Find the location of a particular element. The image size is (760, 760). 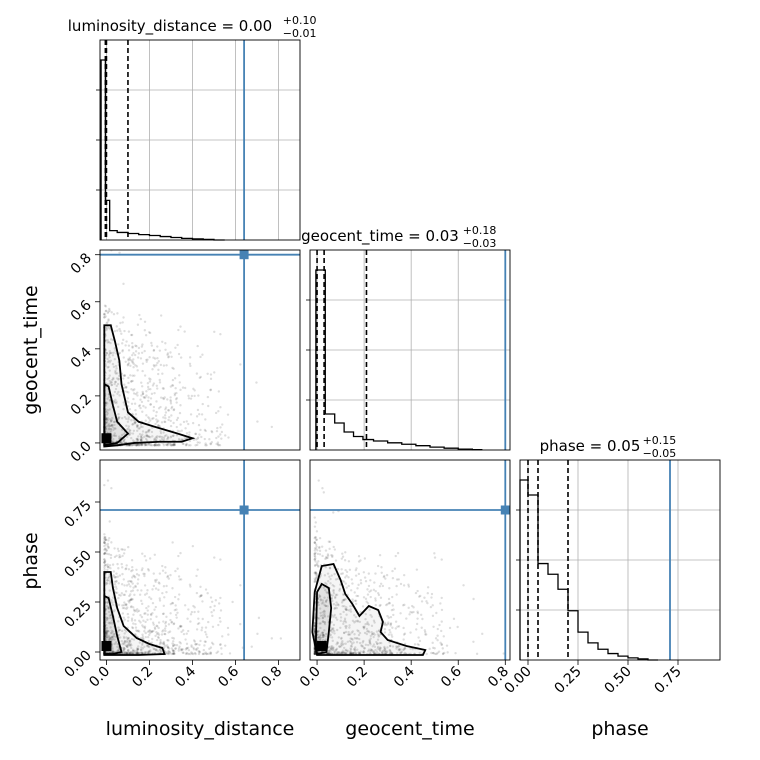

hist-frame-luminosity-distance is located at coordinates (200, 140).